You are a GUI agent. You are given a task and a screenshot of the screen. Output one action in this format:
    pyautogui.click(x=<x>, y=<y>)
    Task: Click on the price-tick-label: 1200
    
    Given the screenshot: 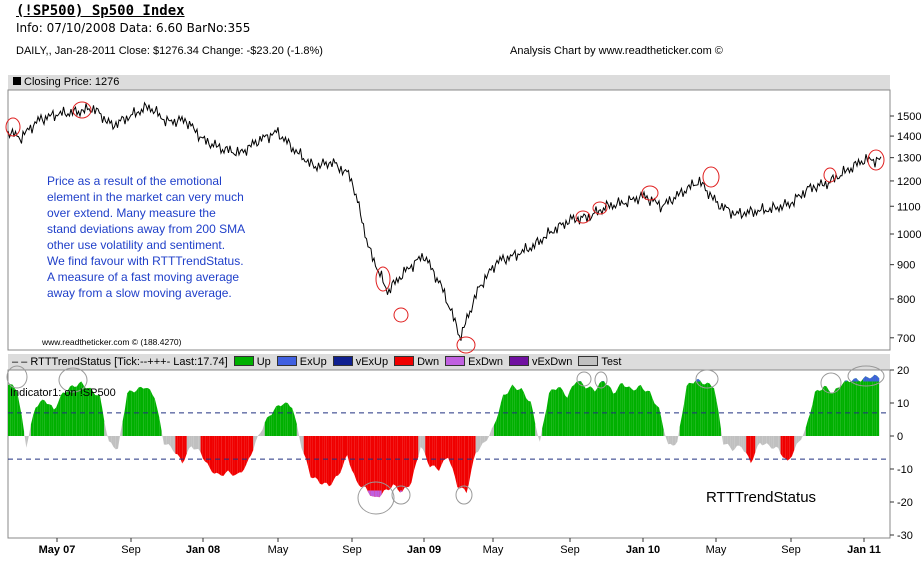 What is the action you would take?
    pyautogui.click(x=909, y=182)
    